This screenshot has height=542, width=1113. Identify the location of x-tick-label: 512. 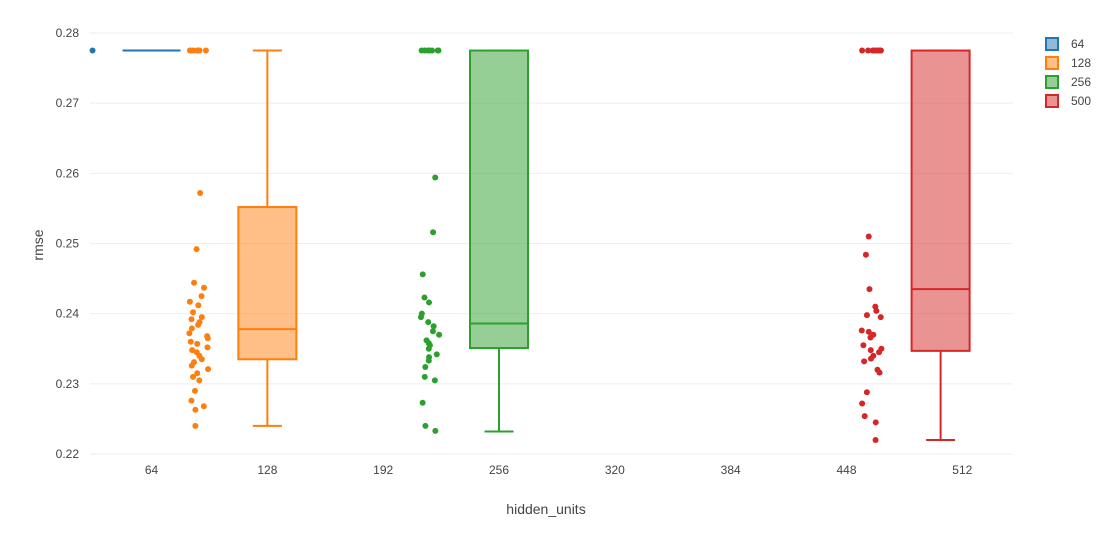
(962, 470).